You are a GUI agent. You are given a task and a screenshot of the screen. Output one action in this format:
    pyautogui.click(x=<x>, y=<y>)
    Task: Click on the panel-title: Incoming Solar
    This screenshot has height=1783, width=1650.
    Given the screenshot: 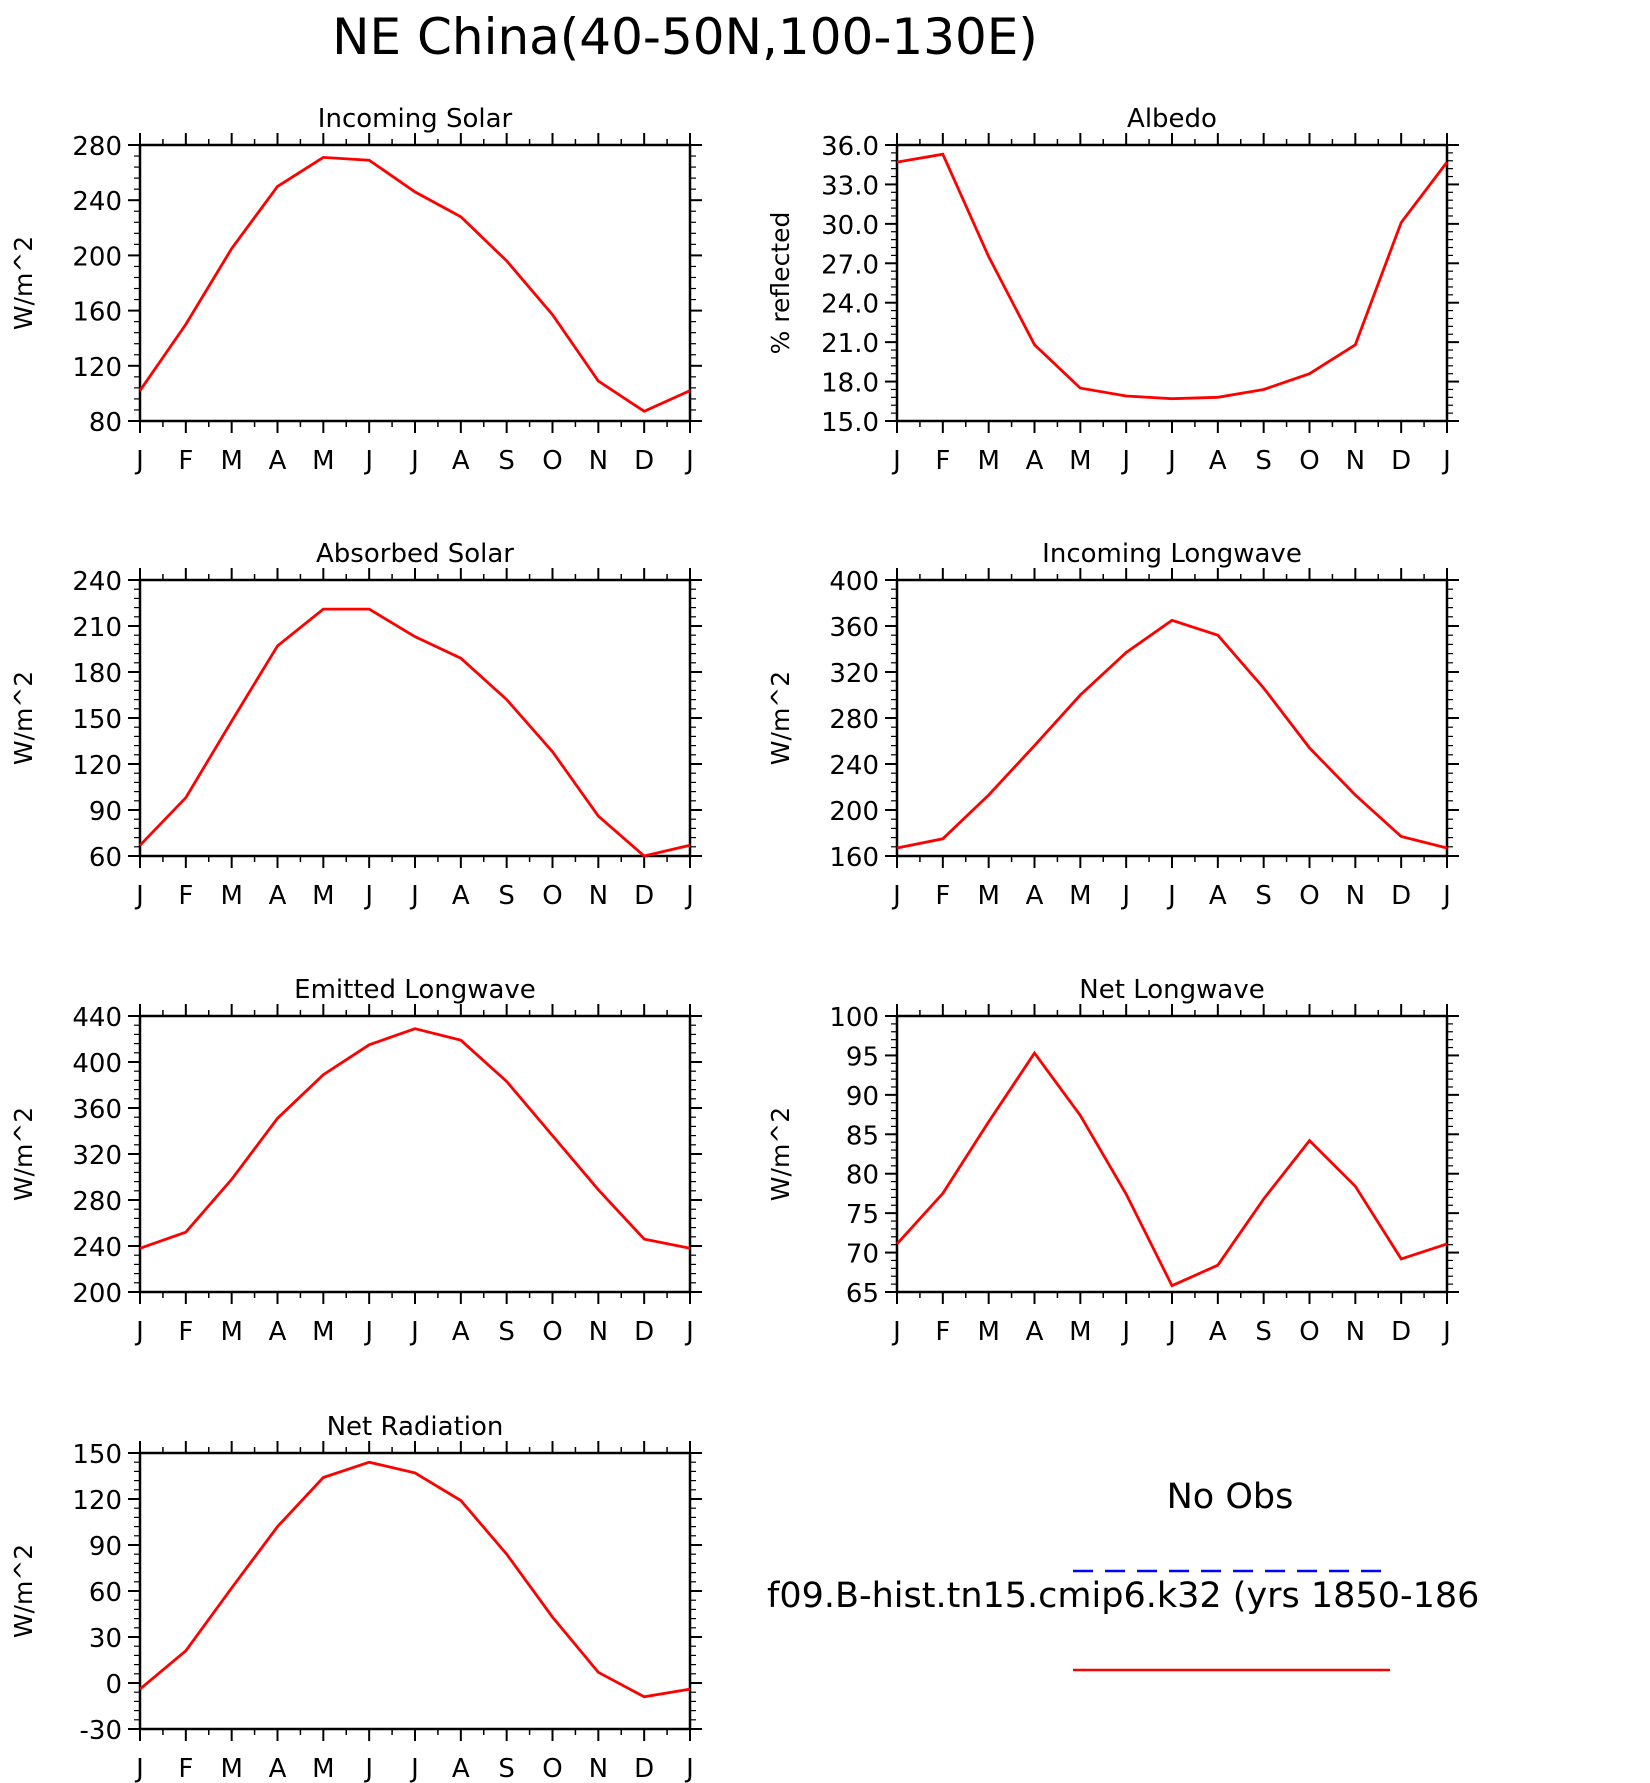 What is the action you would take?
    pyautogui.click(x=415, y=119)
    